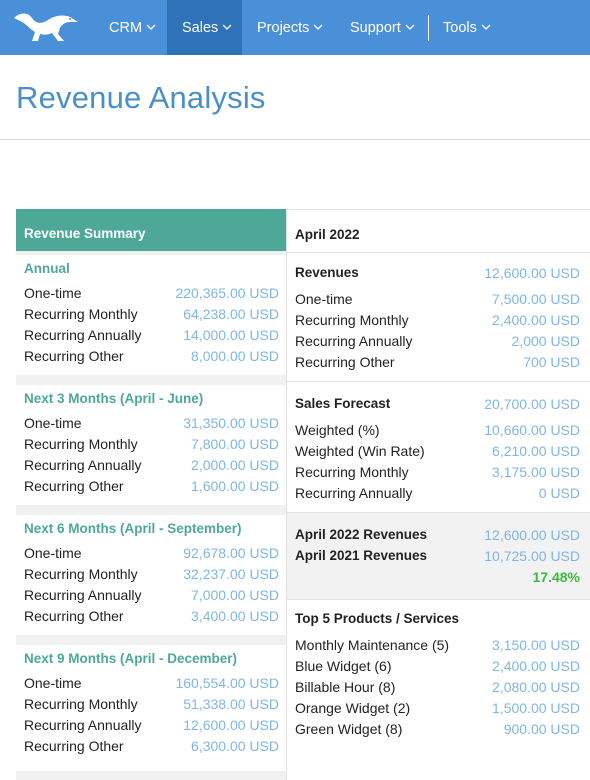  I want to click on row-value: 7,800.00 USD, so click(235, 444).